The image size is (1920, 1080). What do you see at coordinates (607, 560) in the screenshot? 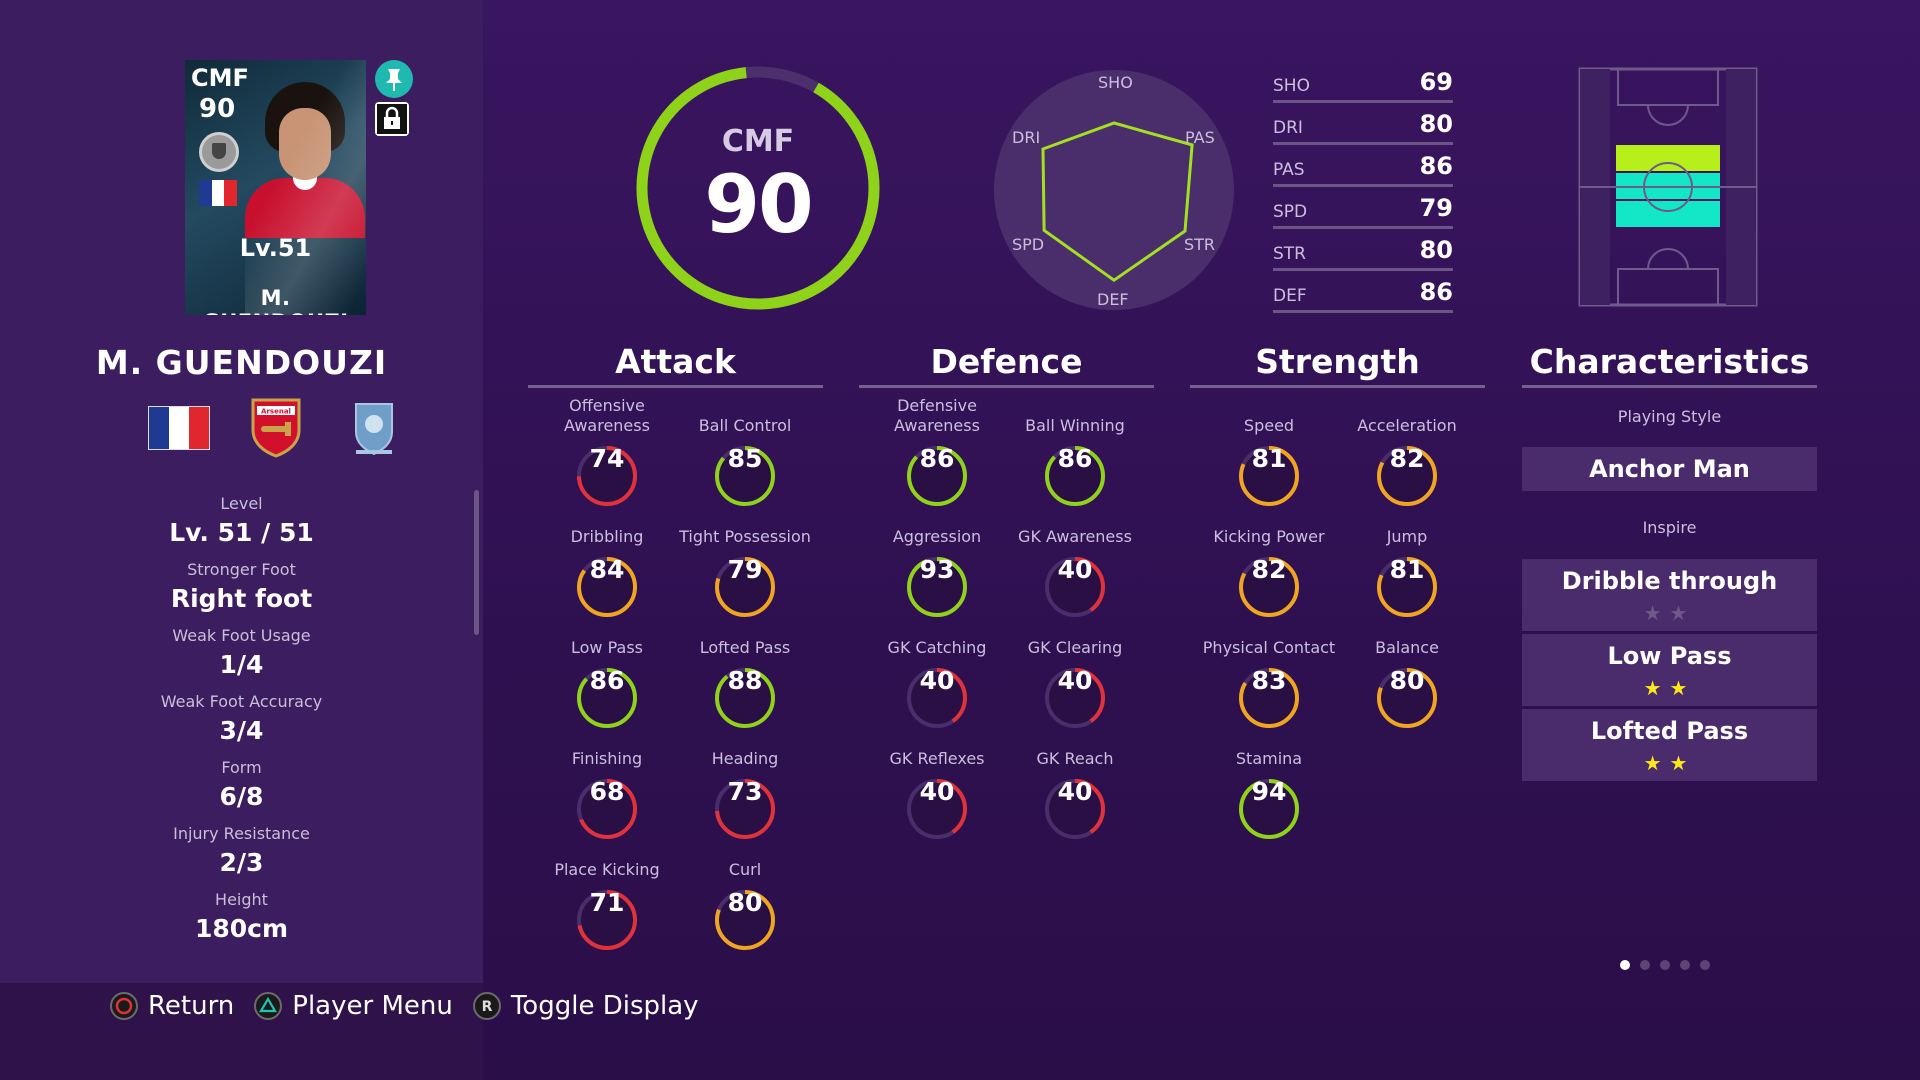
I see `stat-dribbling: Dribbling 84` at bounding box center [607, 560].